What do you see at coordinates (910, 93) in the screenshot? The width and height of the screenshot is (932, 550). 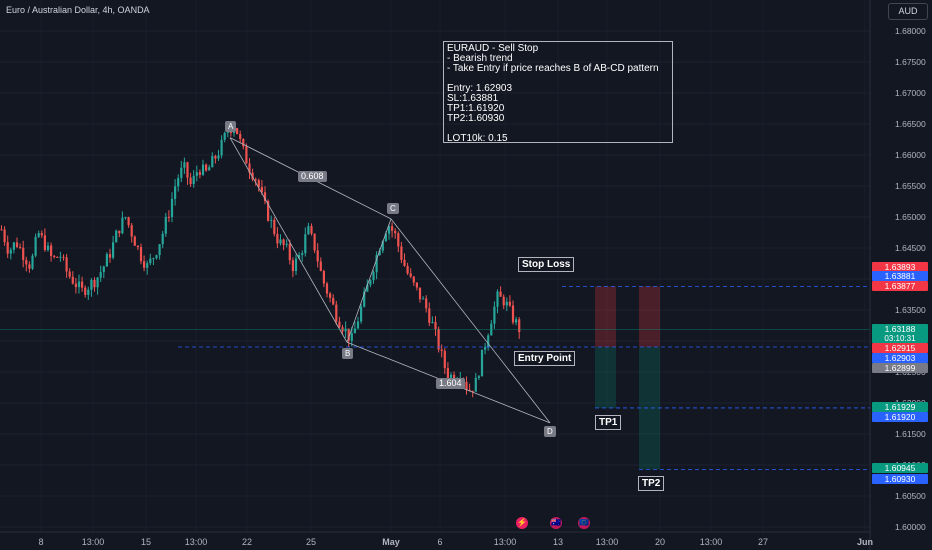 I see `y-tick-label: 1.67000` at bounding box center [910, 93].